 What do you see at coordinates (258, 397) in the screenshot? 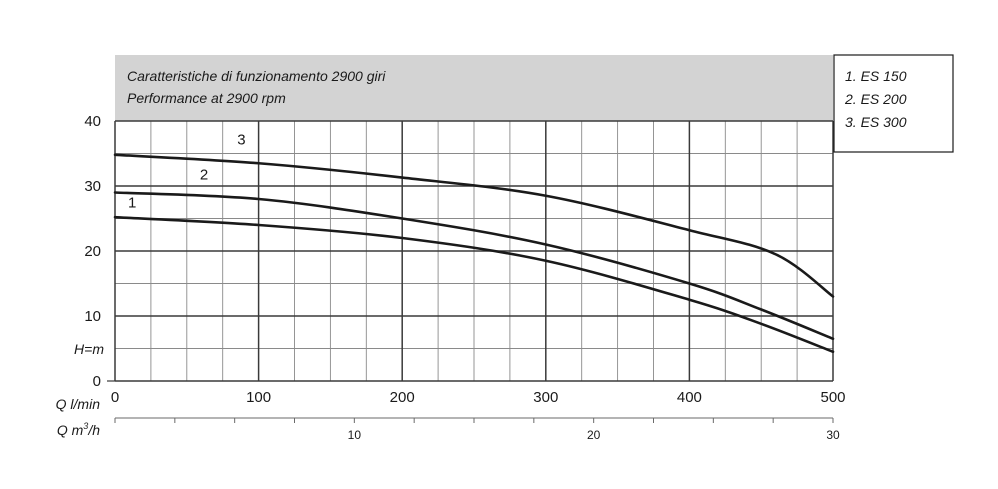
I see `x-tick-label: 100` at bounding box center [258, 397].